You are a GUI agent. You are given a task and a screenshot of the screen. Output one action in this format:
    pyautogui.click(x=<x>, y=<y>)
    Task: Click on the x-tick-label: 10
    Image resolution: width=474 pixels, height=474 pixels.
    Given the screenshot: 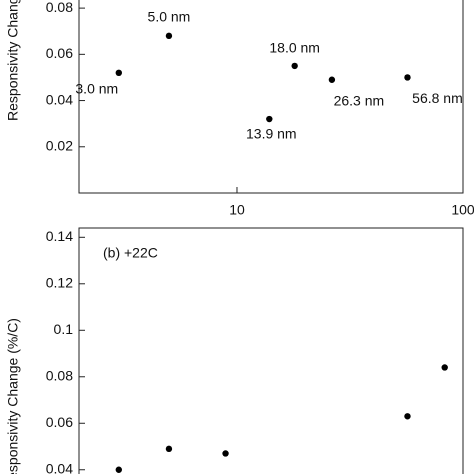 What is the action you would take?
    pyautogui.click(x=237, y=210)
    